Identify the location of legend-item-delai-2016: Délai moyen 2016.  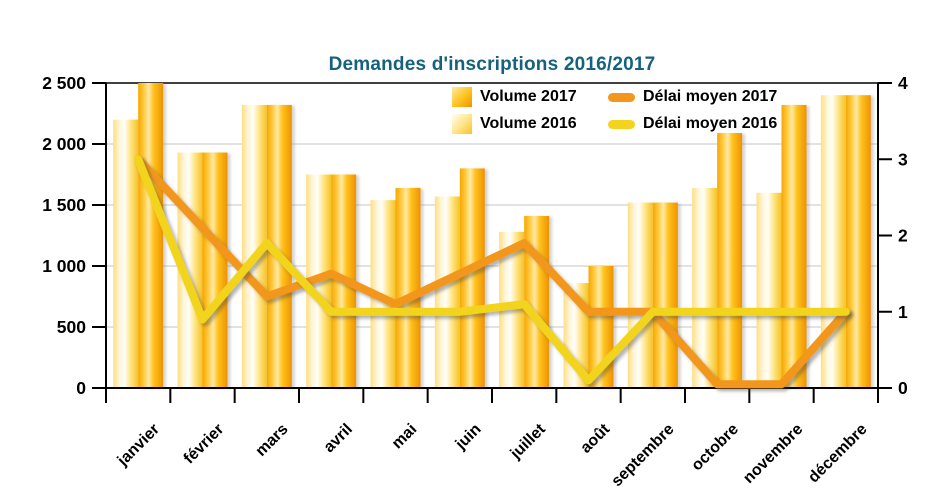
(692, 124).